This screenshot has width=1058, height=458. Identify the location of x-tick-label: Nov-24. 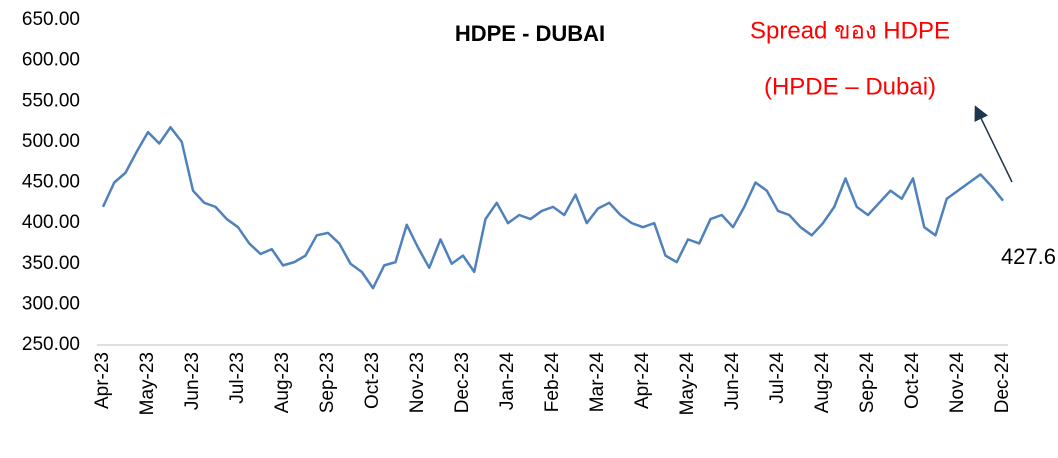
(957, 383).